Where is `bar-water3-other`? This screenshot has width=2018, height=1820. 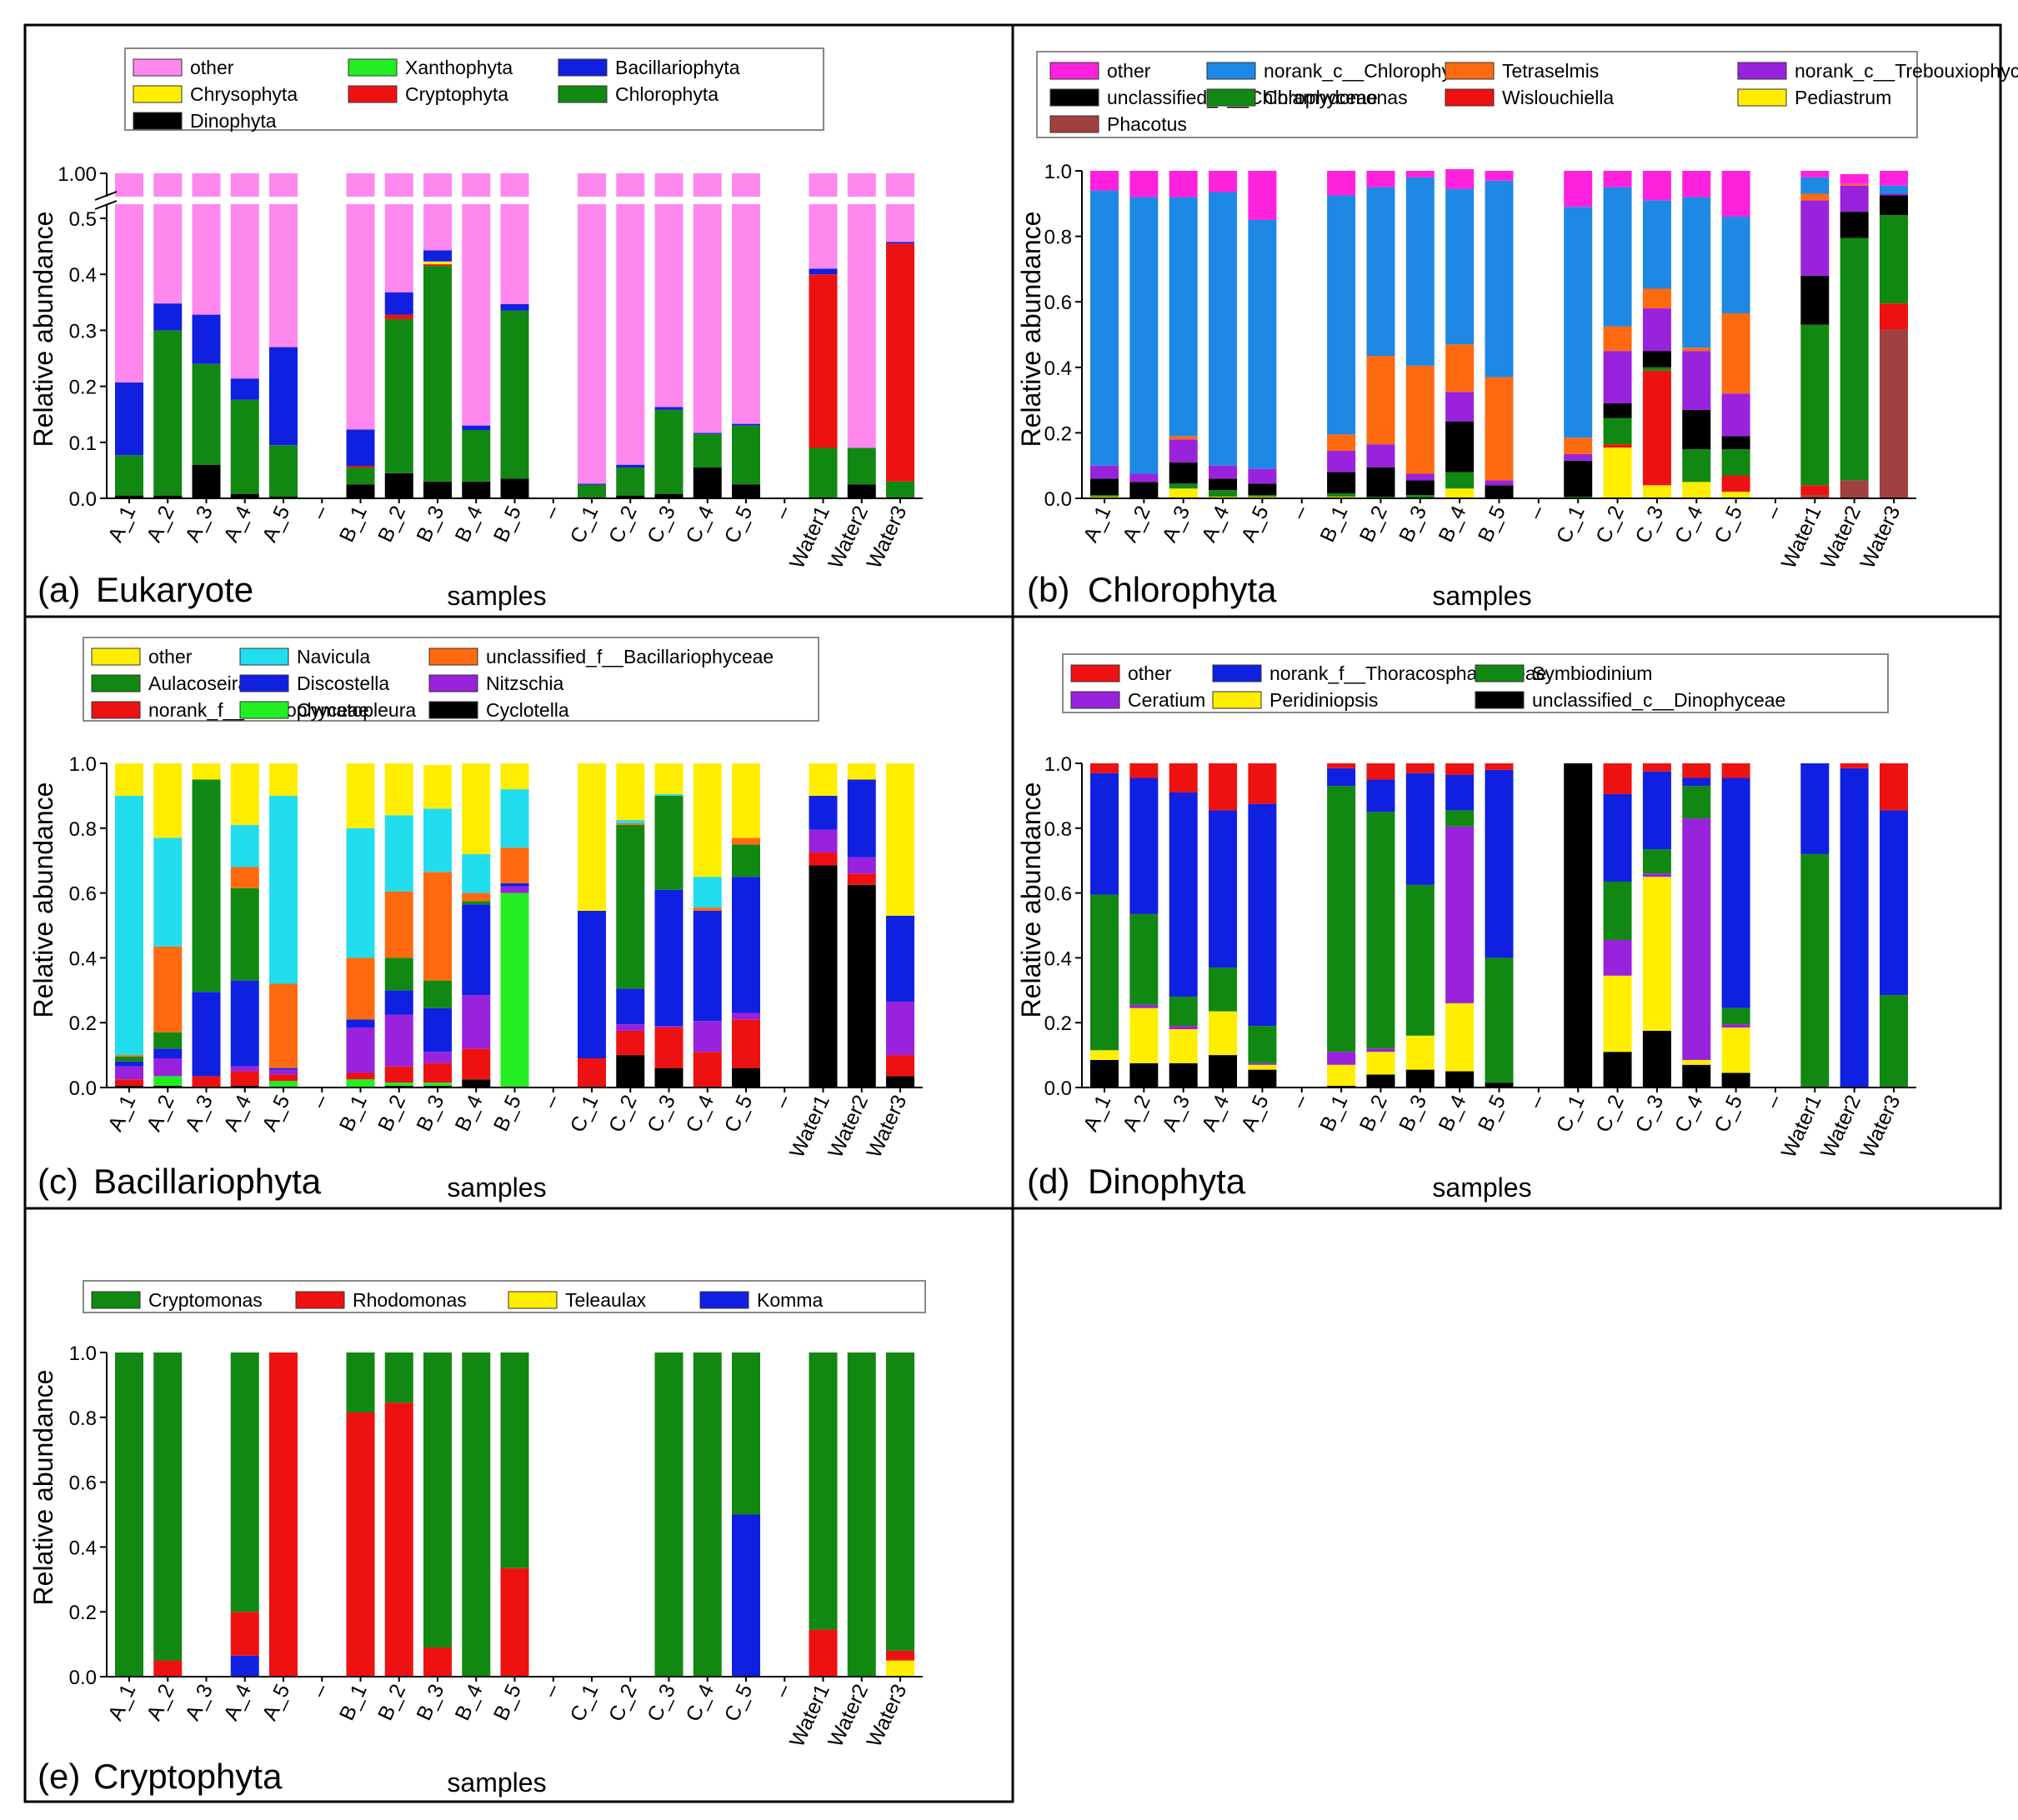 bar-water3-other is located at coordinates (1894, 787).